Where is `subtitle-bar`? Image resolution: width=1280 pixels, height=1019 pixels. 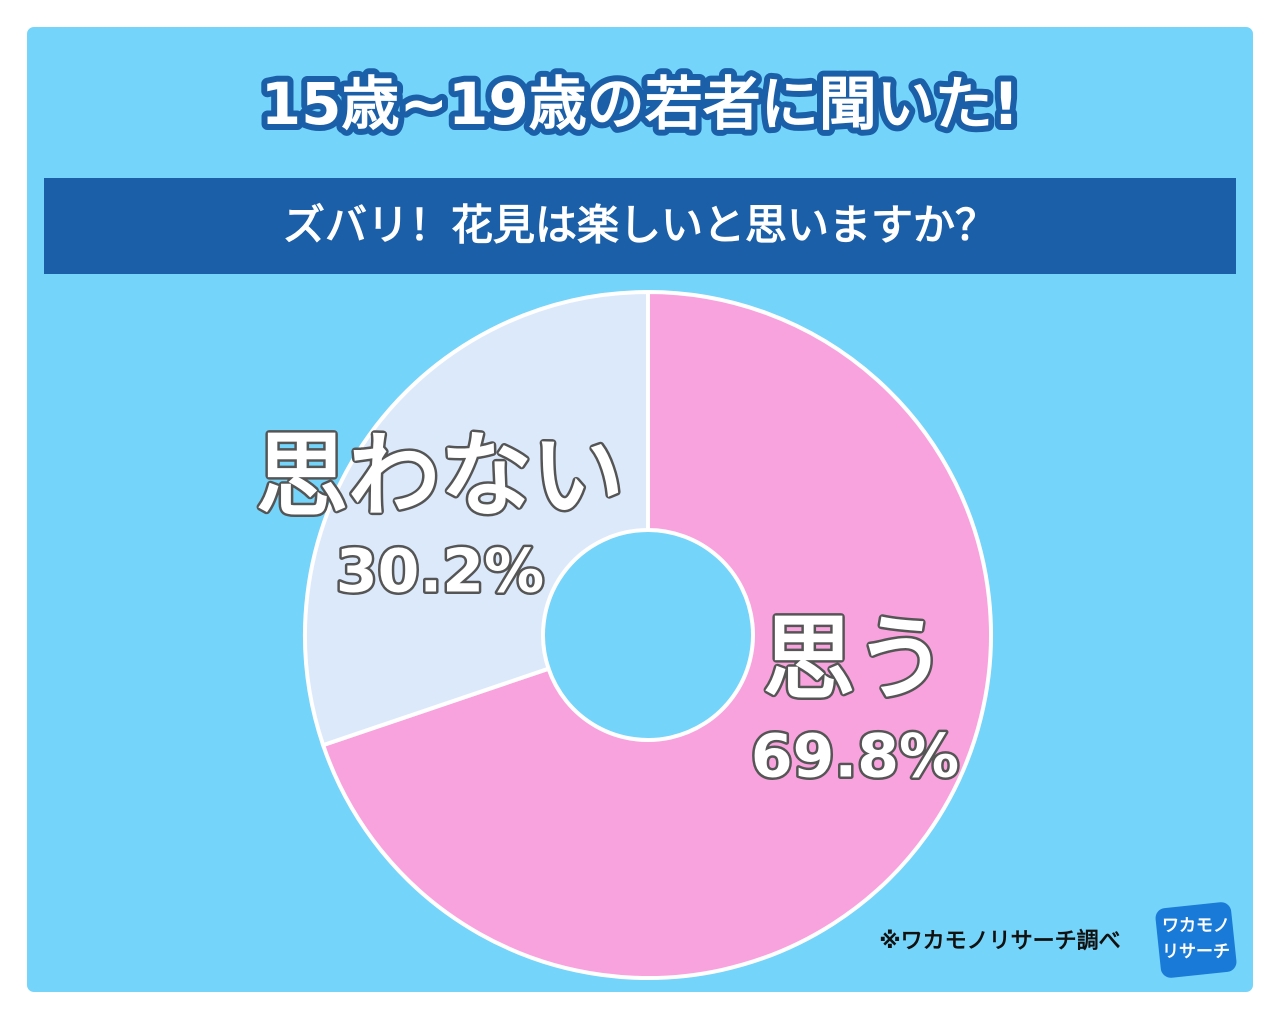 subtitle-bar is located at coordinates (640, 226).